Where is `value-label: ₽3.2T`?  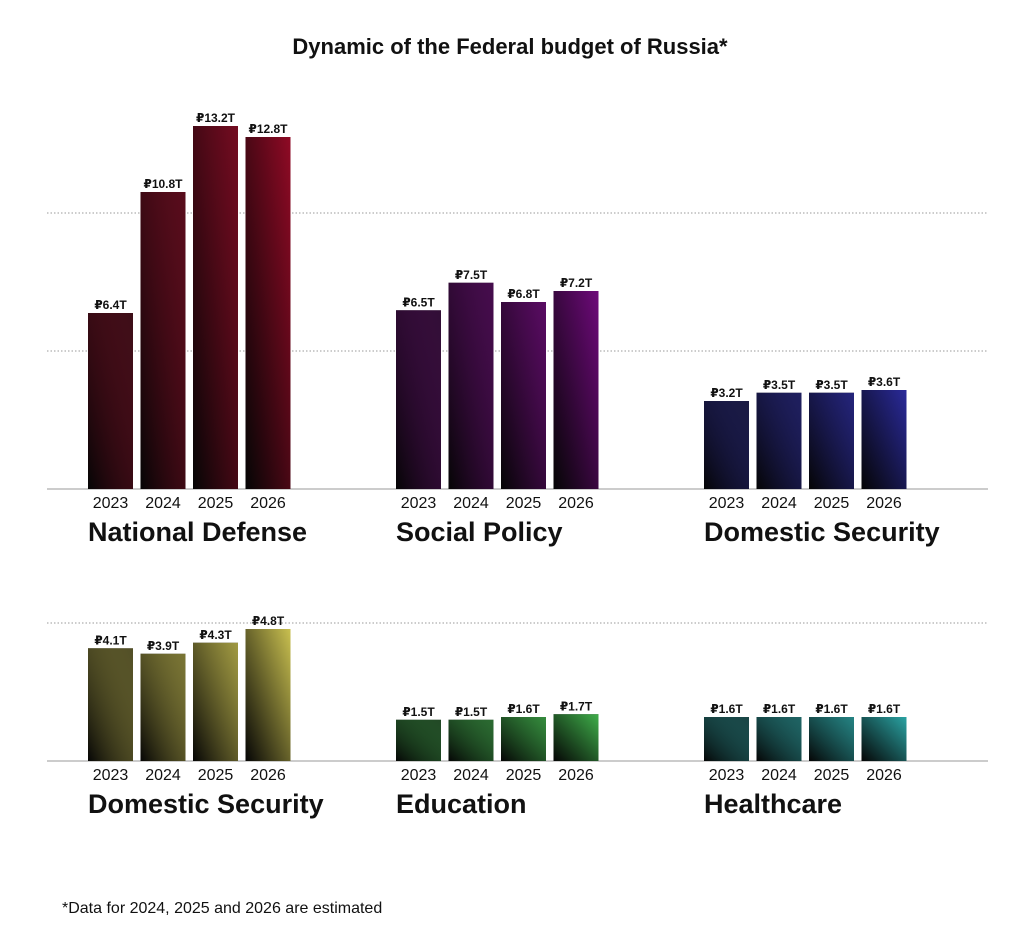
value-label: ₽3.2T is located at coordinates (726, 393).